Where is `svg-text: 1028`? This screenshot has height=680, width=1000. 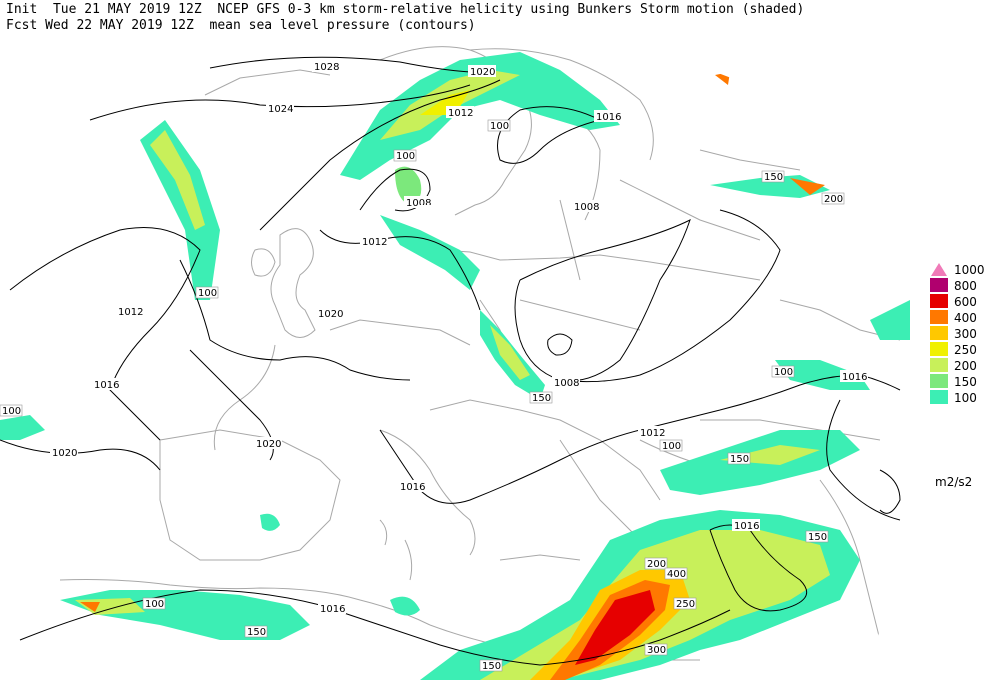 svg-text: 1028 is located at coordinates (326, 67).